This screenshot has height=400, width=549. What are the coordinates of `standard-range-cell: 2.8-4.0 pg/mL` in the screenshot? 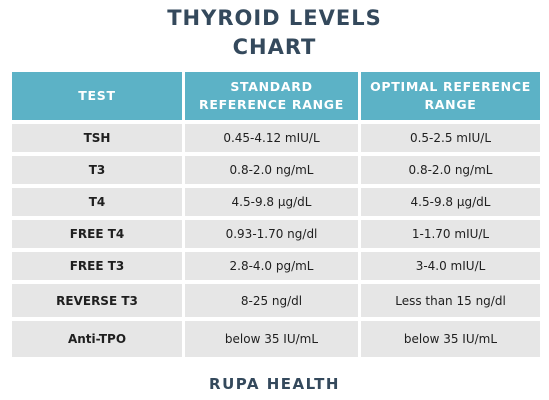 It's located at (273, 266).